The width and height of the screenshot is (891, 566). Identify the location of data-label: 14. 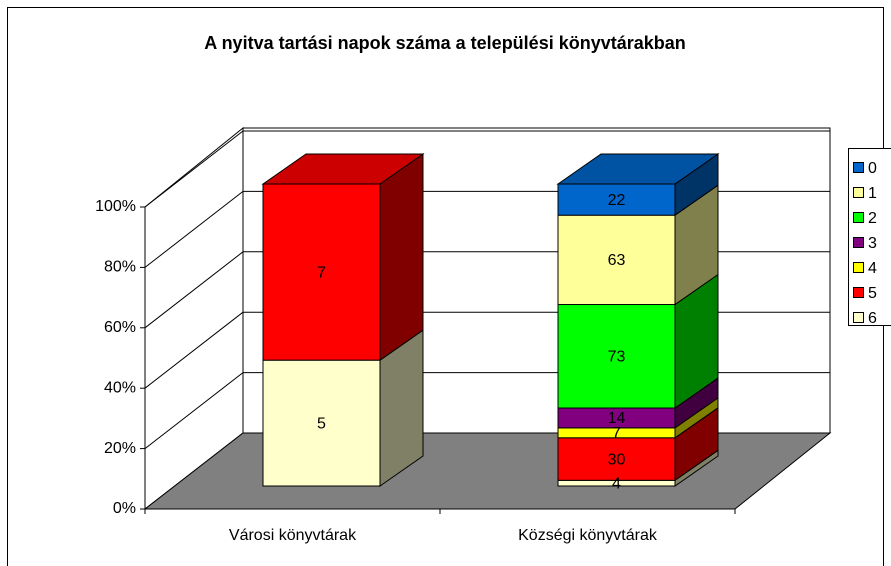
(617, 418).